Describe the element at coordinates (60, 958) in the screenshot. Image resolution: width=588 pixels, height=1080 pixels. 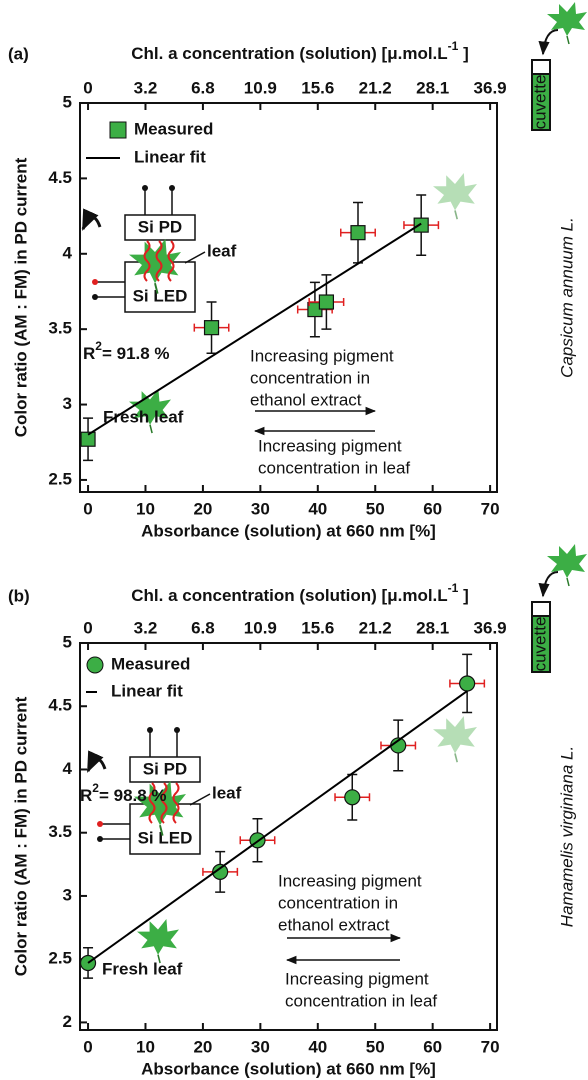
I see `y-tick-label: 2.5` at that location.